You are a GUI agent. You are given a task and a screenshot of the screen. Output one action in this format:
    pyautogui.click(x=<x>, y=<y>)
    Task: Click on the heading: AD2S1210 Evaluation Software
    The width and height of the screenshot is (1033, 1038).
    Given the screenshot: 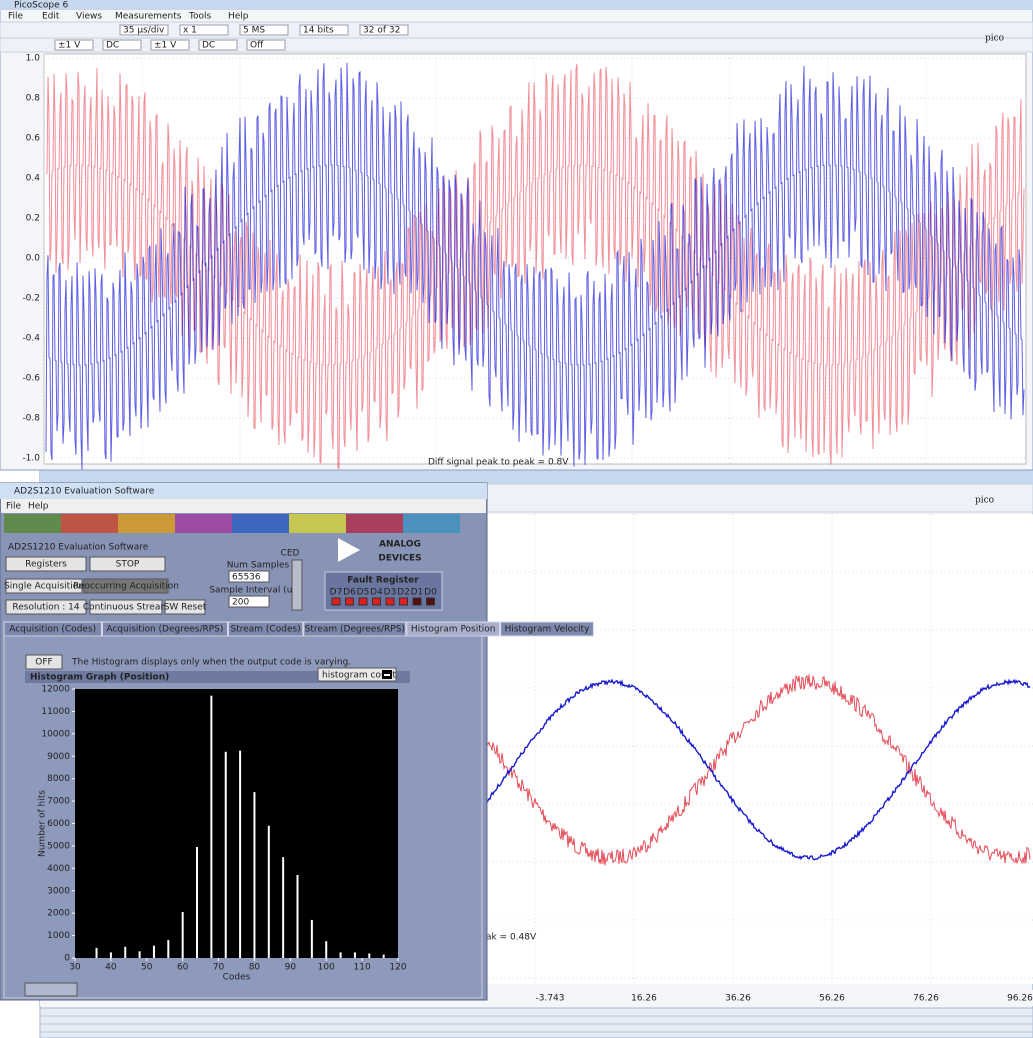 What is the action you would take?
    pyautogui.click(x=78, y=548)
    